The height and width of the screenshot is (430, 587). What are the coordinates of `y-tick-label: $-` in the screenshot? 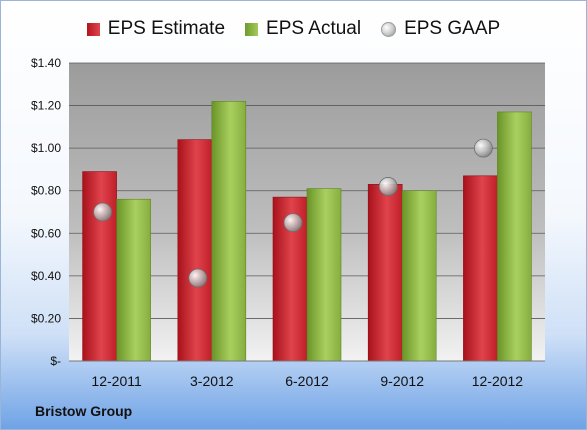 It's located at (55, 361).